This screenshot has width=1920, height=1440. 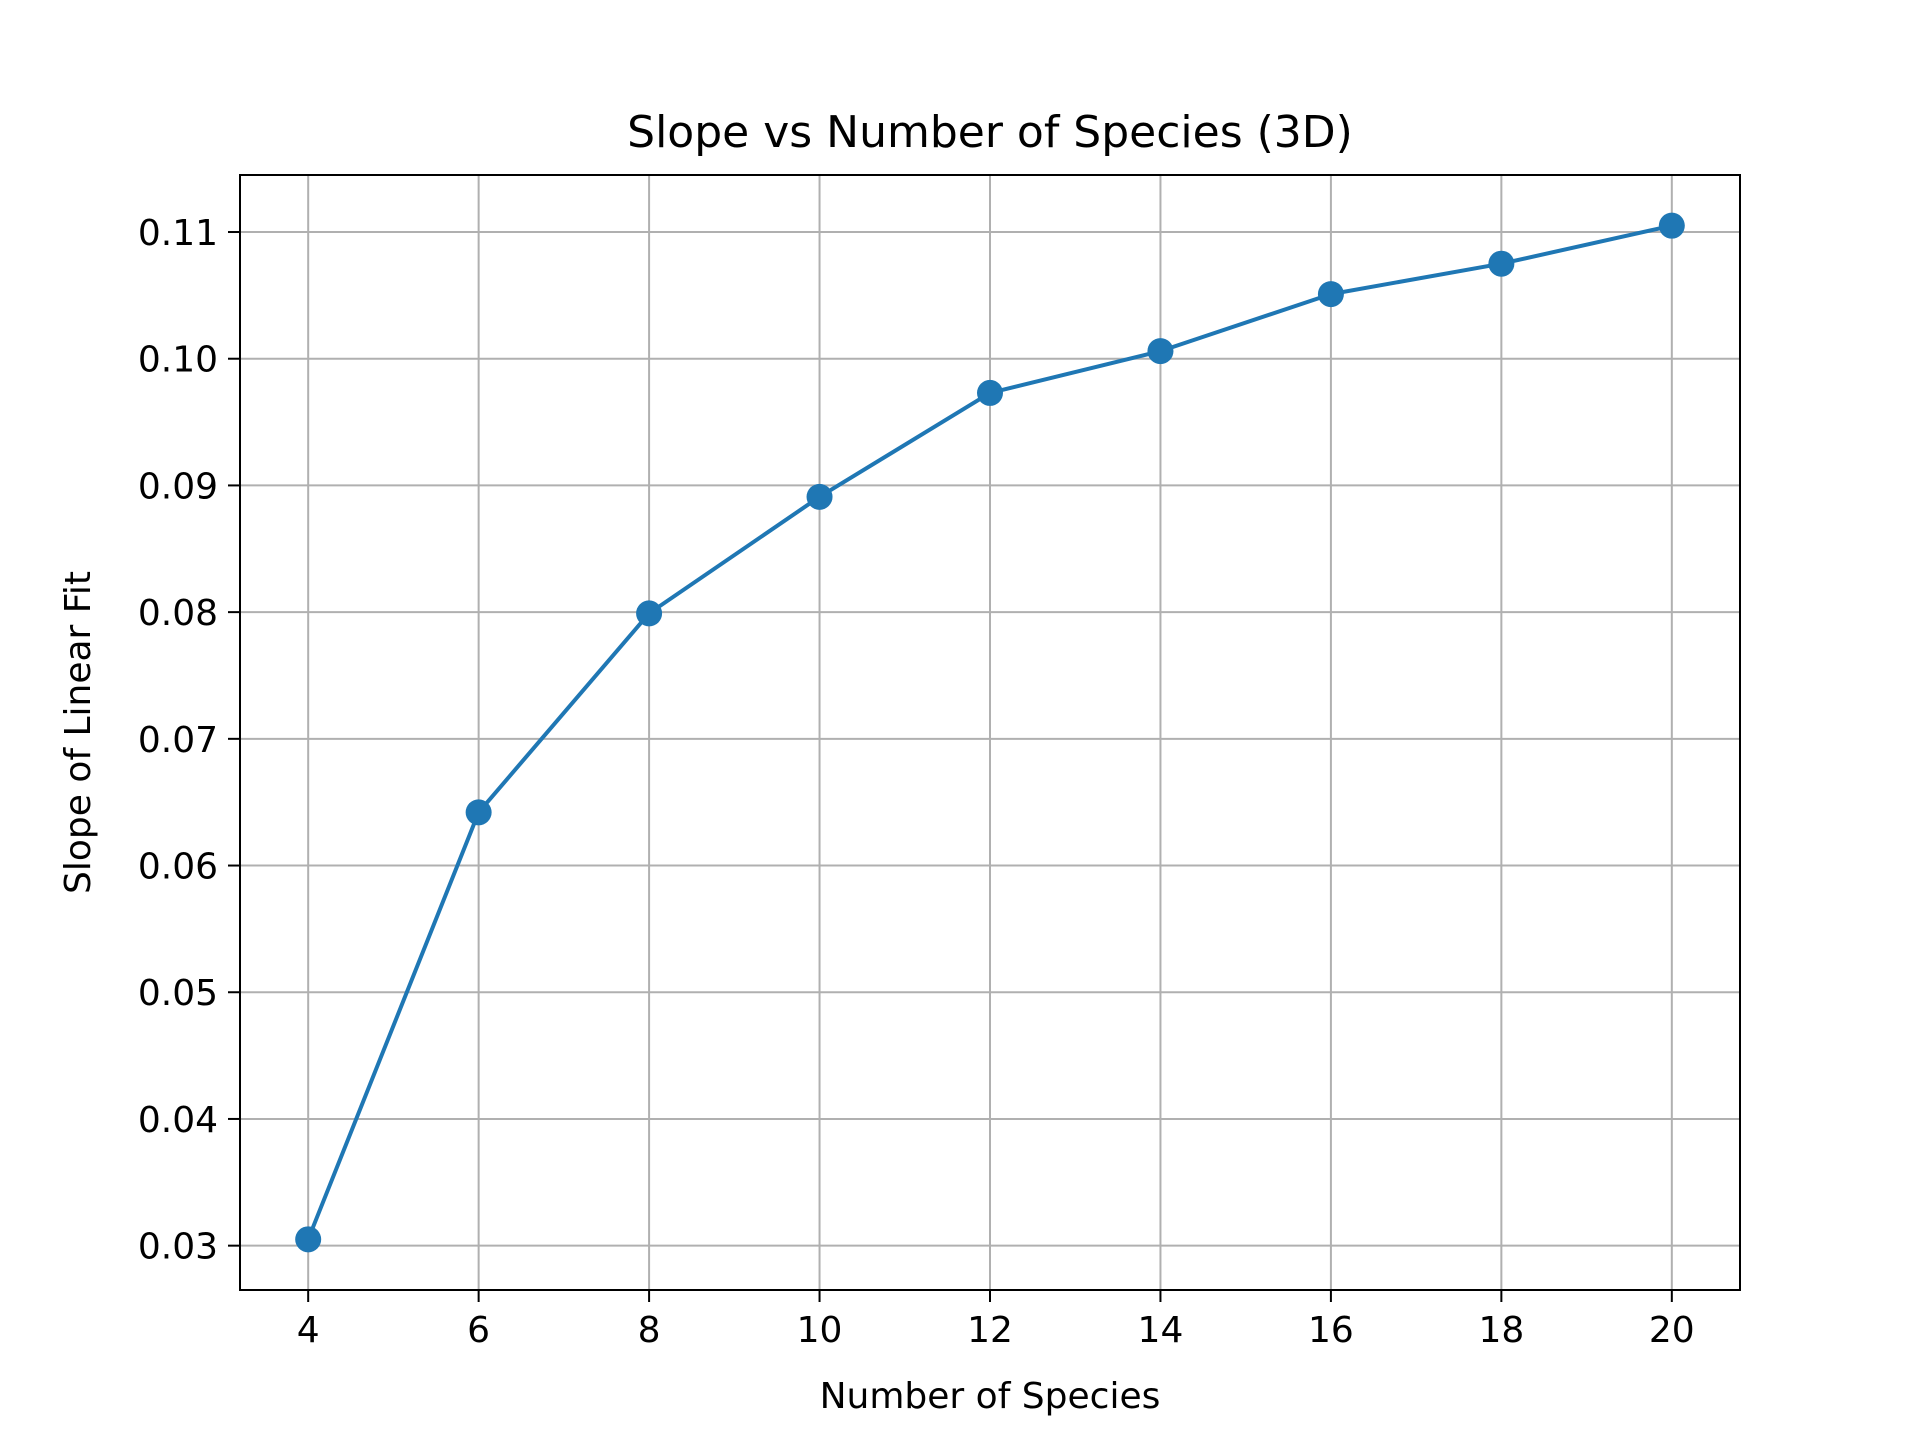 What do you see at coordinates (990, 132) in the screenshot?
I see `chart-title: Slope vs Number of Species (3D)` at bounding box center [990, 132].